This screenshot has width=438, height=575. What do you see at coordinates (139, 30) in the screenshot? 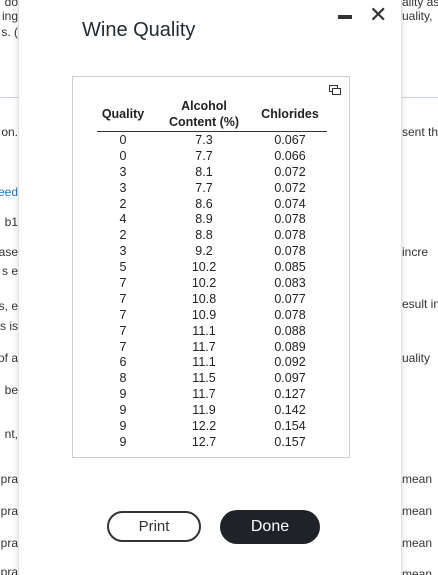
I see `modal-title: Wine Quality` at bounding box center [139, 30].